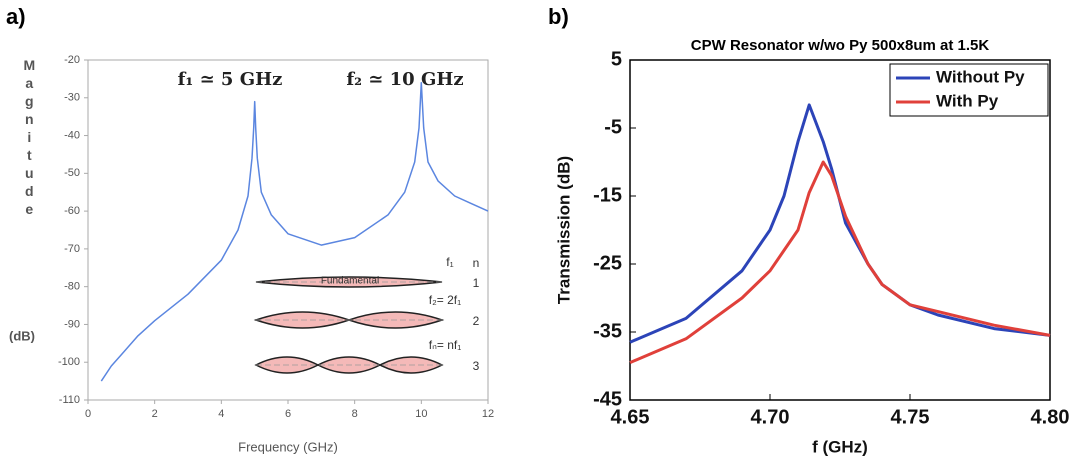  I want to click on y-tick-label: -40, so click(72, 135).